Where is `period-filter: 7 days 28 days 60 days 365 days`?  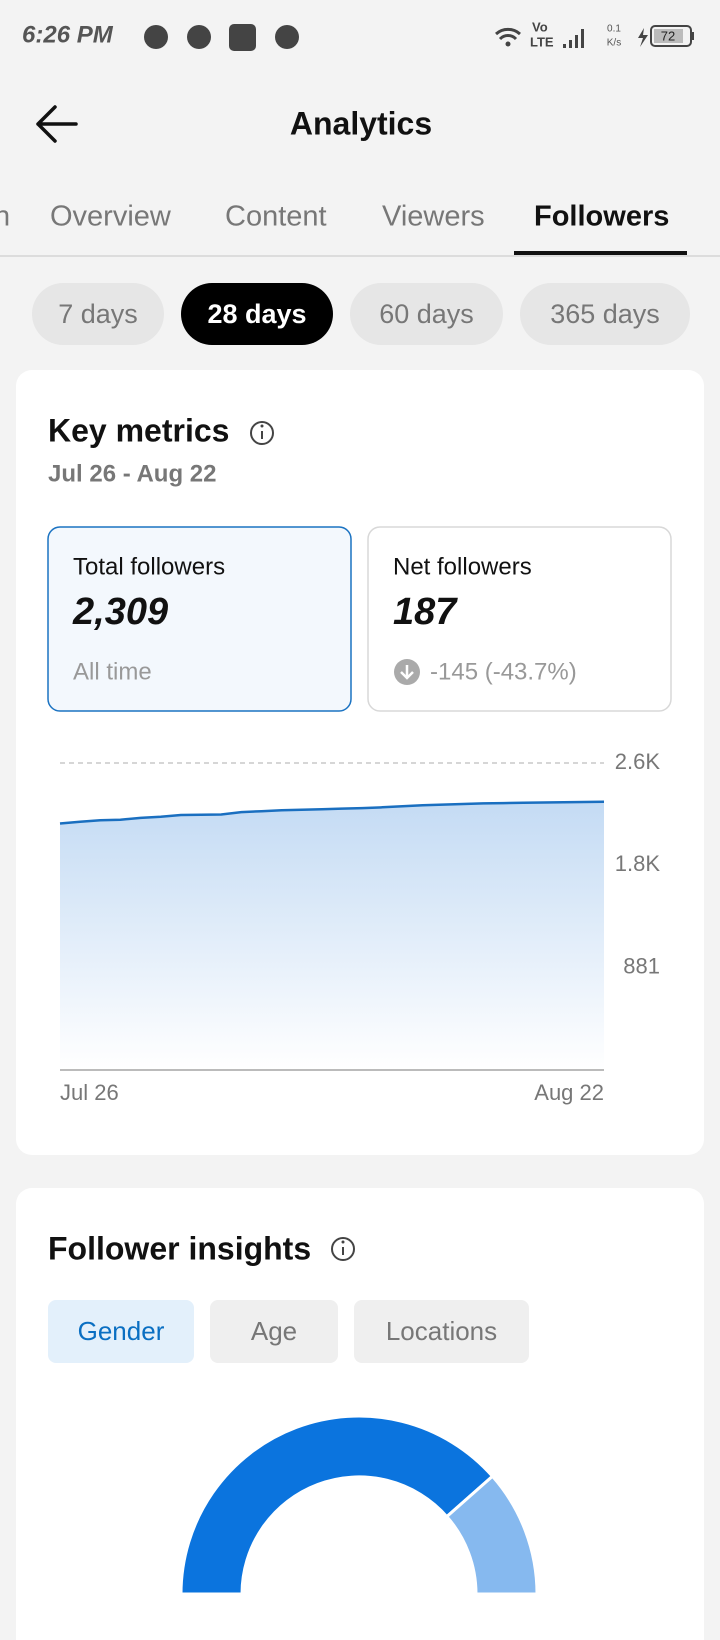
period-filter: 7 days 28 days 60 days 365 days is located at coordinates (361, 314).